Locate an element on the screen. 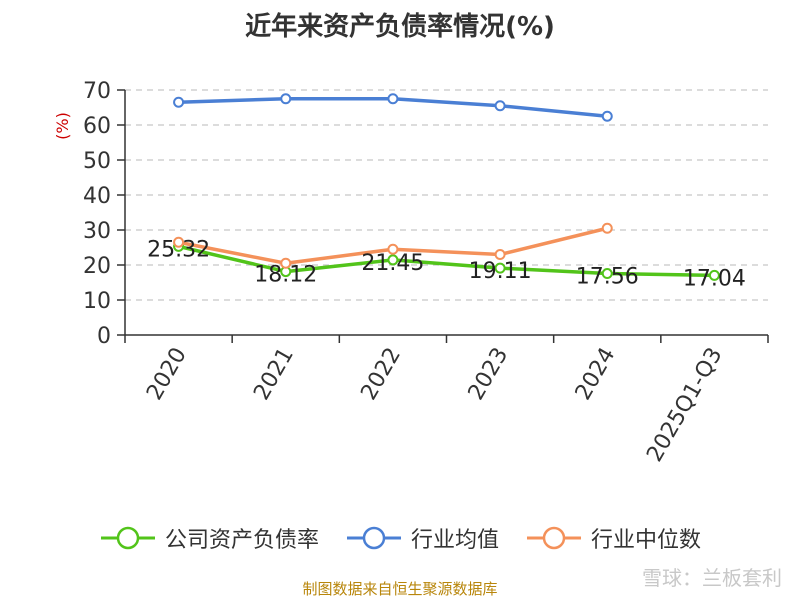  y-tick-label: 10 is located at coordinates (97, 301).